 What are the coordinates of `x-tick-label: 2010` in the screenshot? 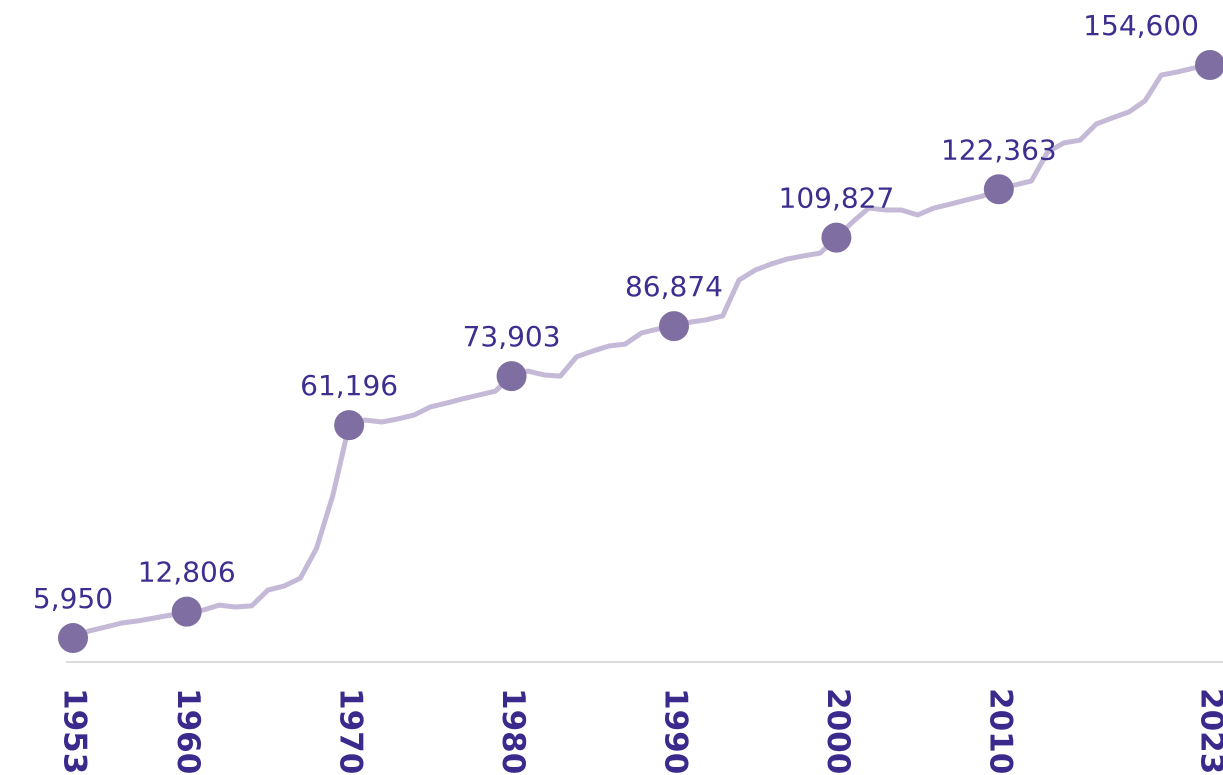 It's located at (1000, 731).